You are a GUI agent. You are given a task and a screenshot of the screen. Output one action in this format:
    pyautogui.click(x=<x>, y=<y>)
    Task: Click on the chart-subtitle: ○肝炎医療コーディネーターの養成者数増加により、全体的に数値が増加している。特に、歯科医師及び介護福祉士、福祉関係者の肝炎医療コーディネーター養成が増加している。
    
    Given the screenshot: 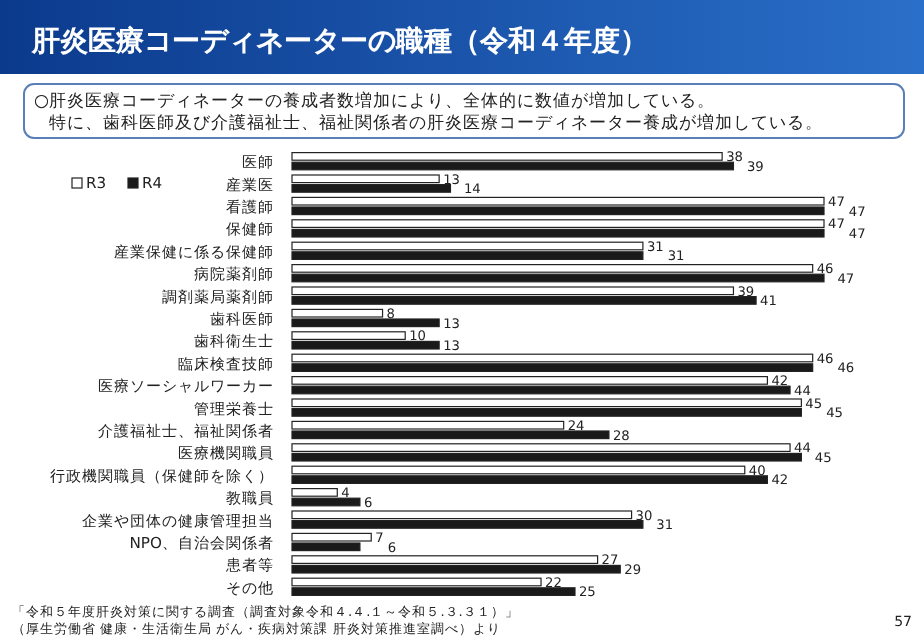 What is the action you would take?
    pyautogui.click(x=428, y=112)
    